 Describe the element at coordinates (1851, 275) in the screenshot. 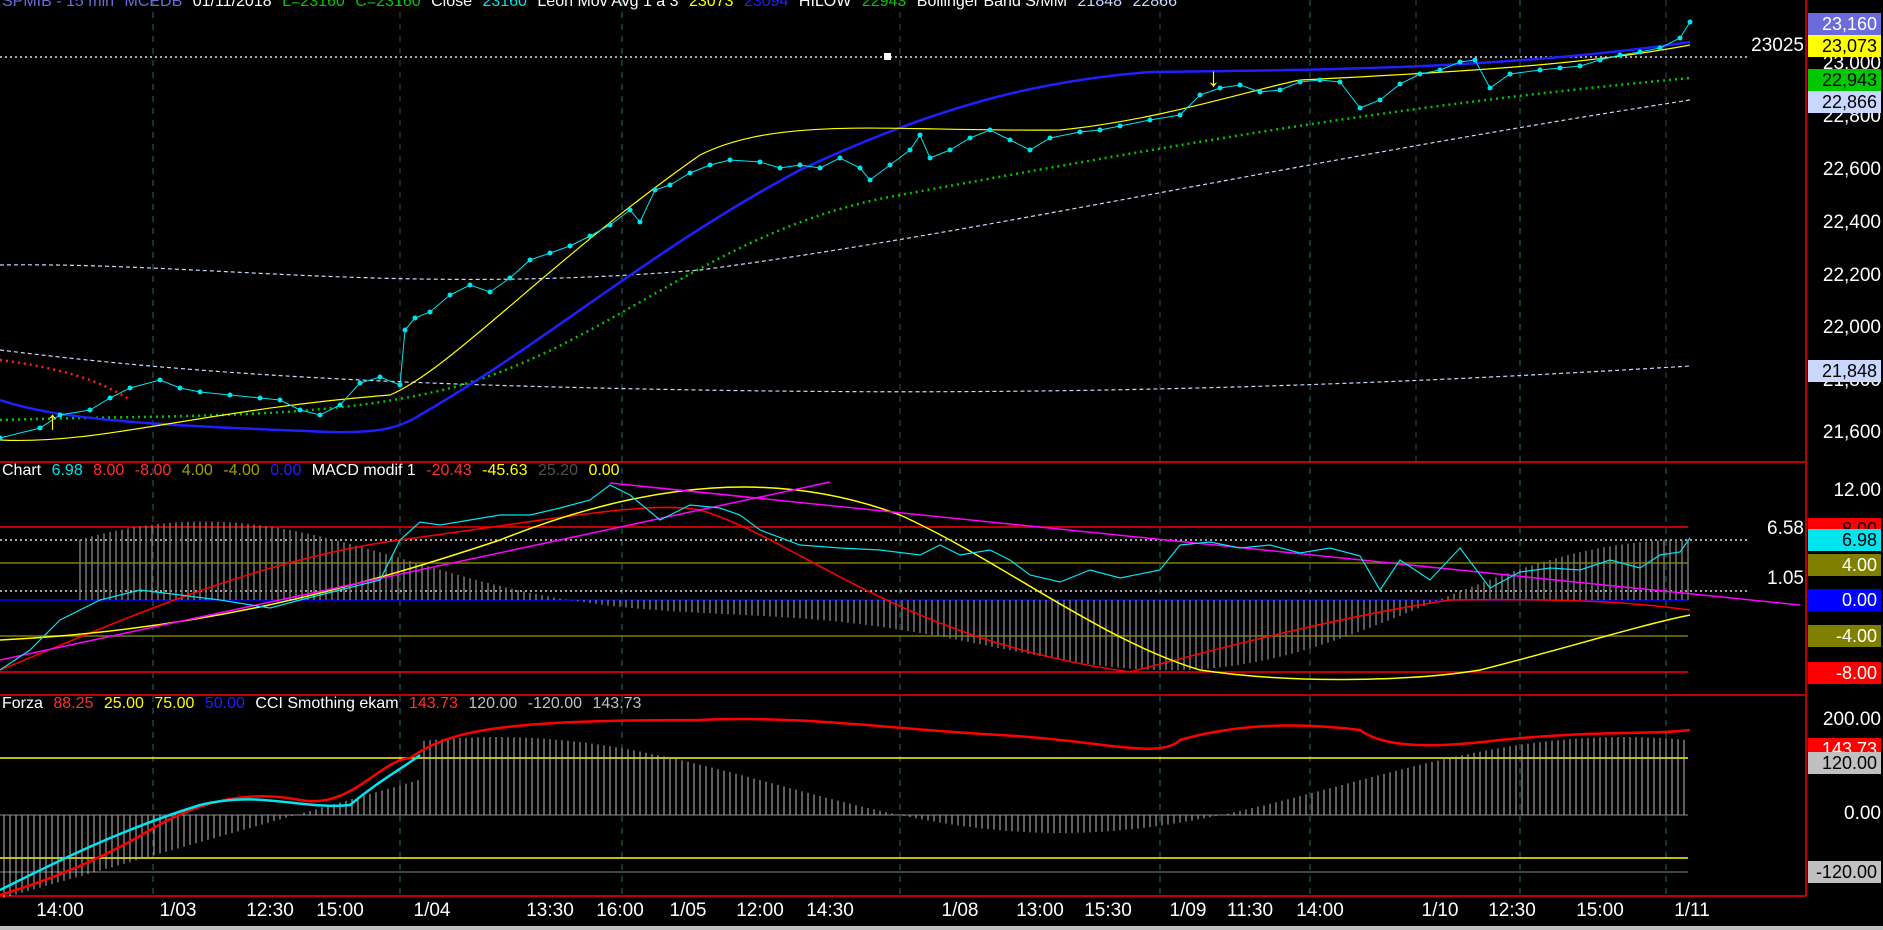

I see `price-axis-label: 22,200` at that location.